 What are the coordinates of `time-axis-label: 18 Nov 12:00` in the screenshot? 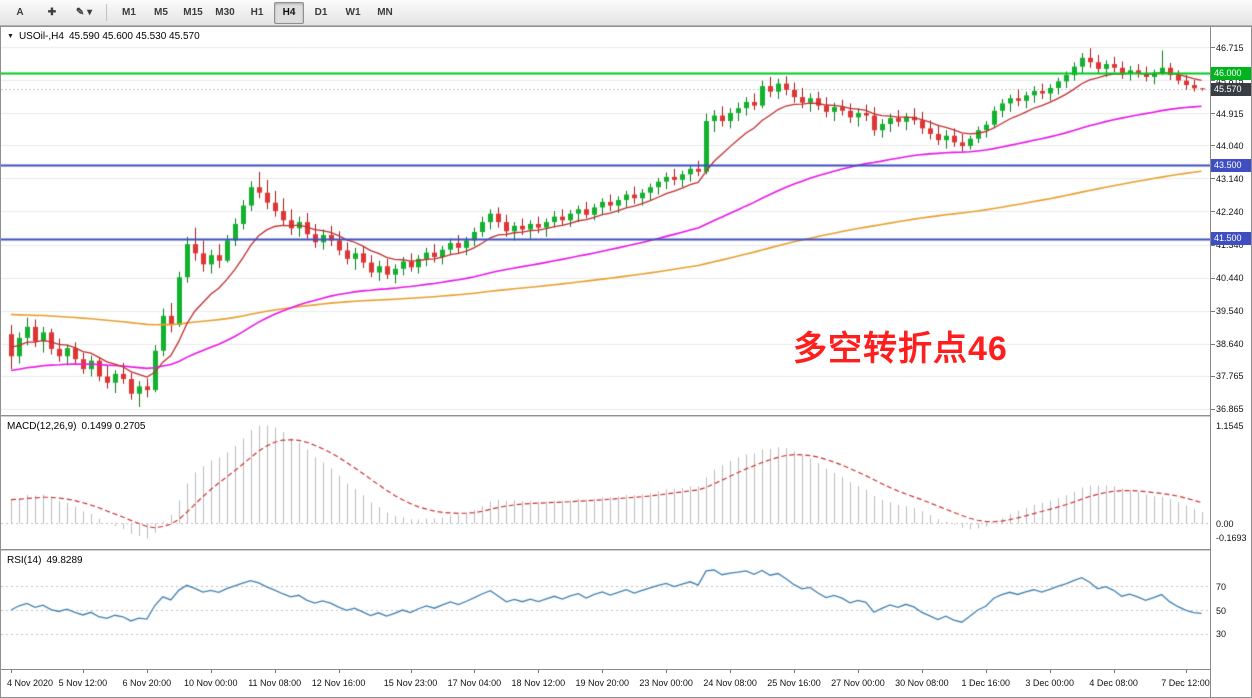 It's located at (538, 683).